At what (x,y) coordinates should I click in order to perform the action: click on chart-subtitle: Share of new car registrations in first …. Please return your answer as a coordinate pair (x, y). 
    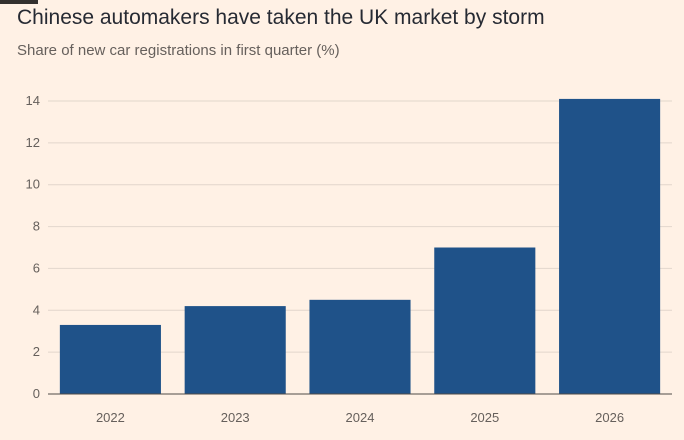
    Looking at the image, I should click on (178, 50).